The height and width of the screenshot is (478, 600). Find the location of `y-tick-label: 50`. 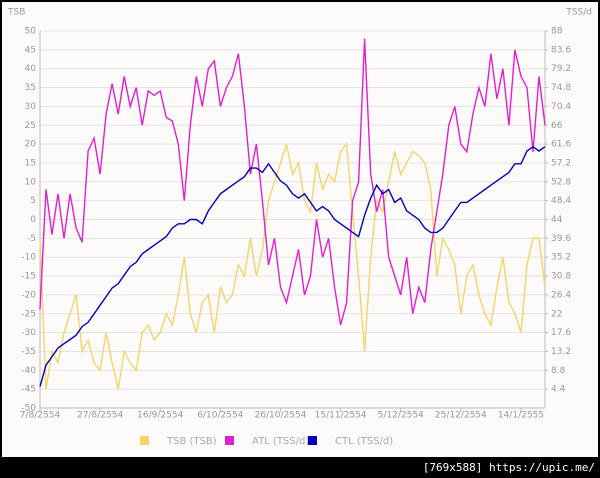

y-tick-label: 50 is located at coordinates (31, 32).